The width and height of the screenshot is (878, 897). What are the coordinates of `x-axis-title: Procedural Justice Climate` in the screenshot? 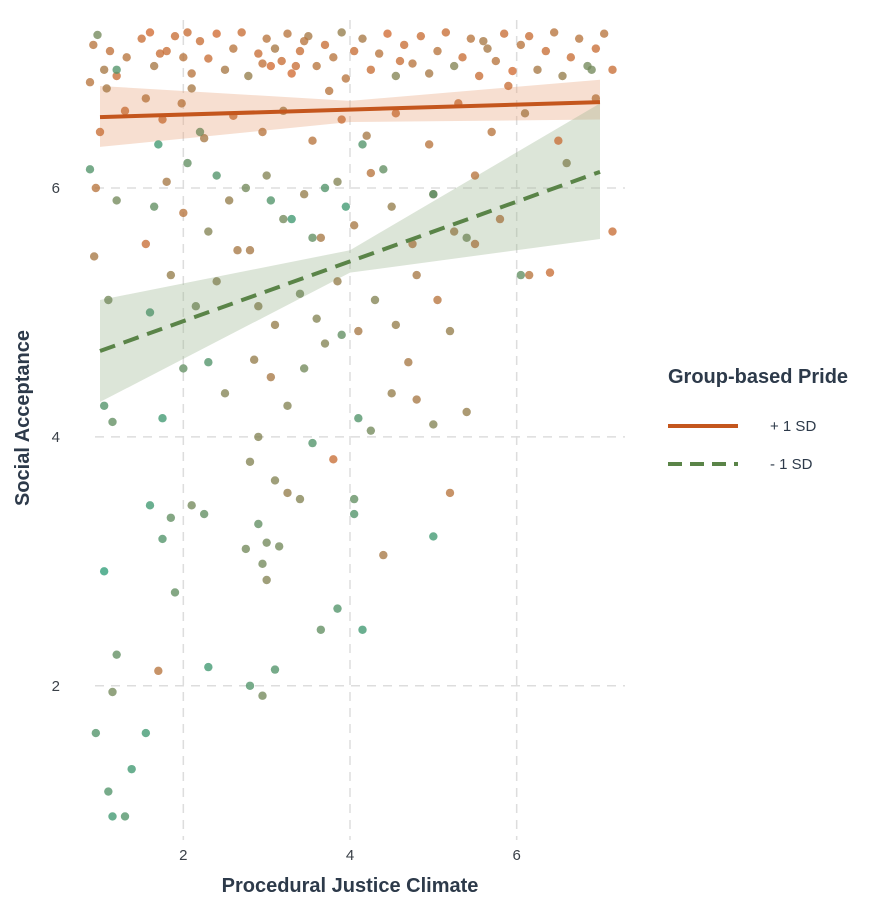 It's located at (350, 886).